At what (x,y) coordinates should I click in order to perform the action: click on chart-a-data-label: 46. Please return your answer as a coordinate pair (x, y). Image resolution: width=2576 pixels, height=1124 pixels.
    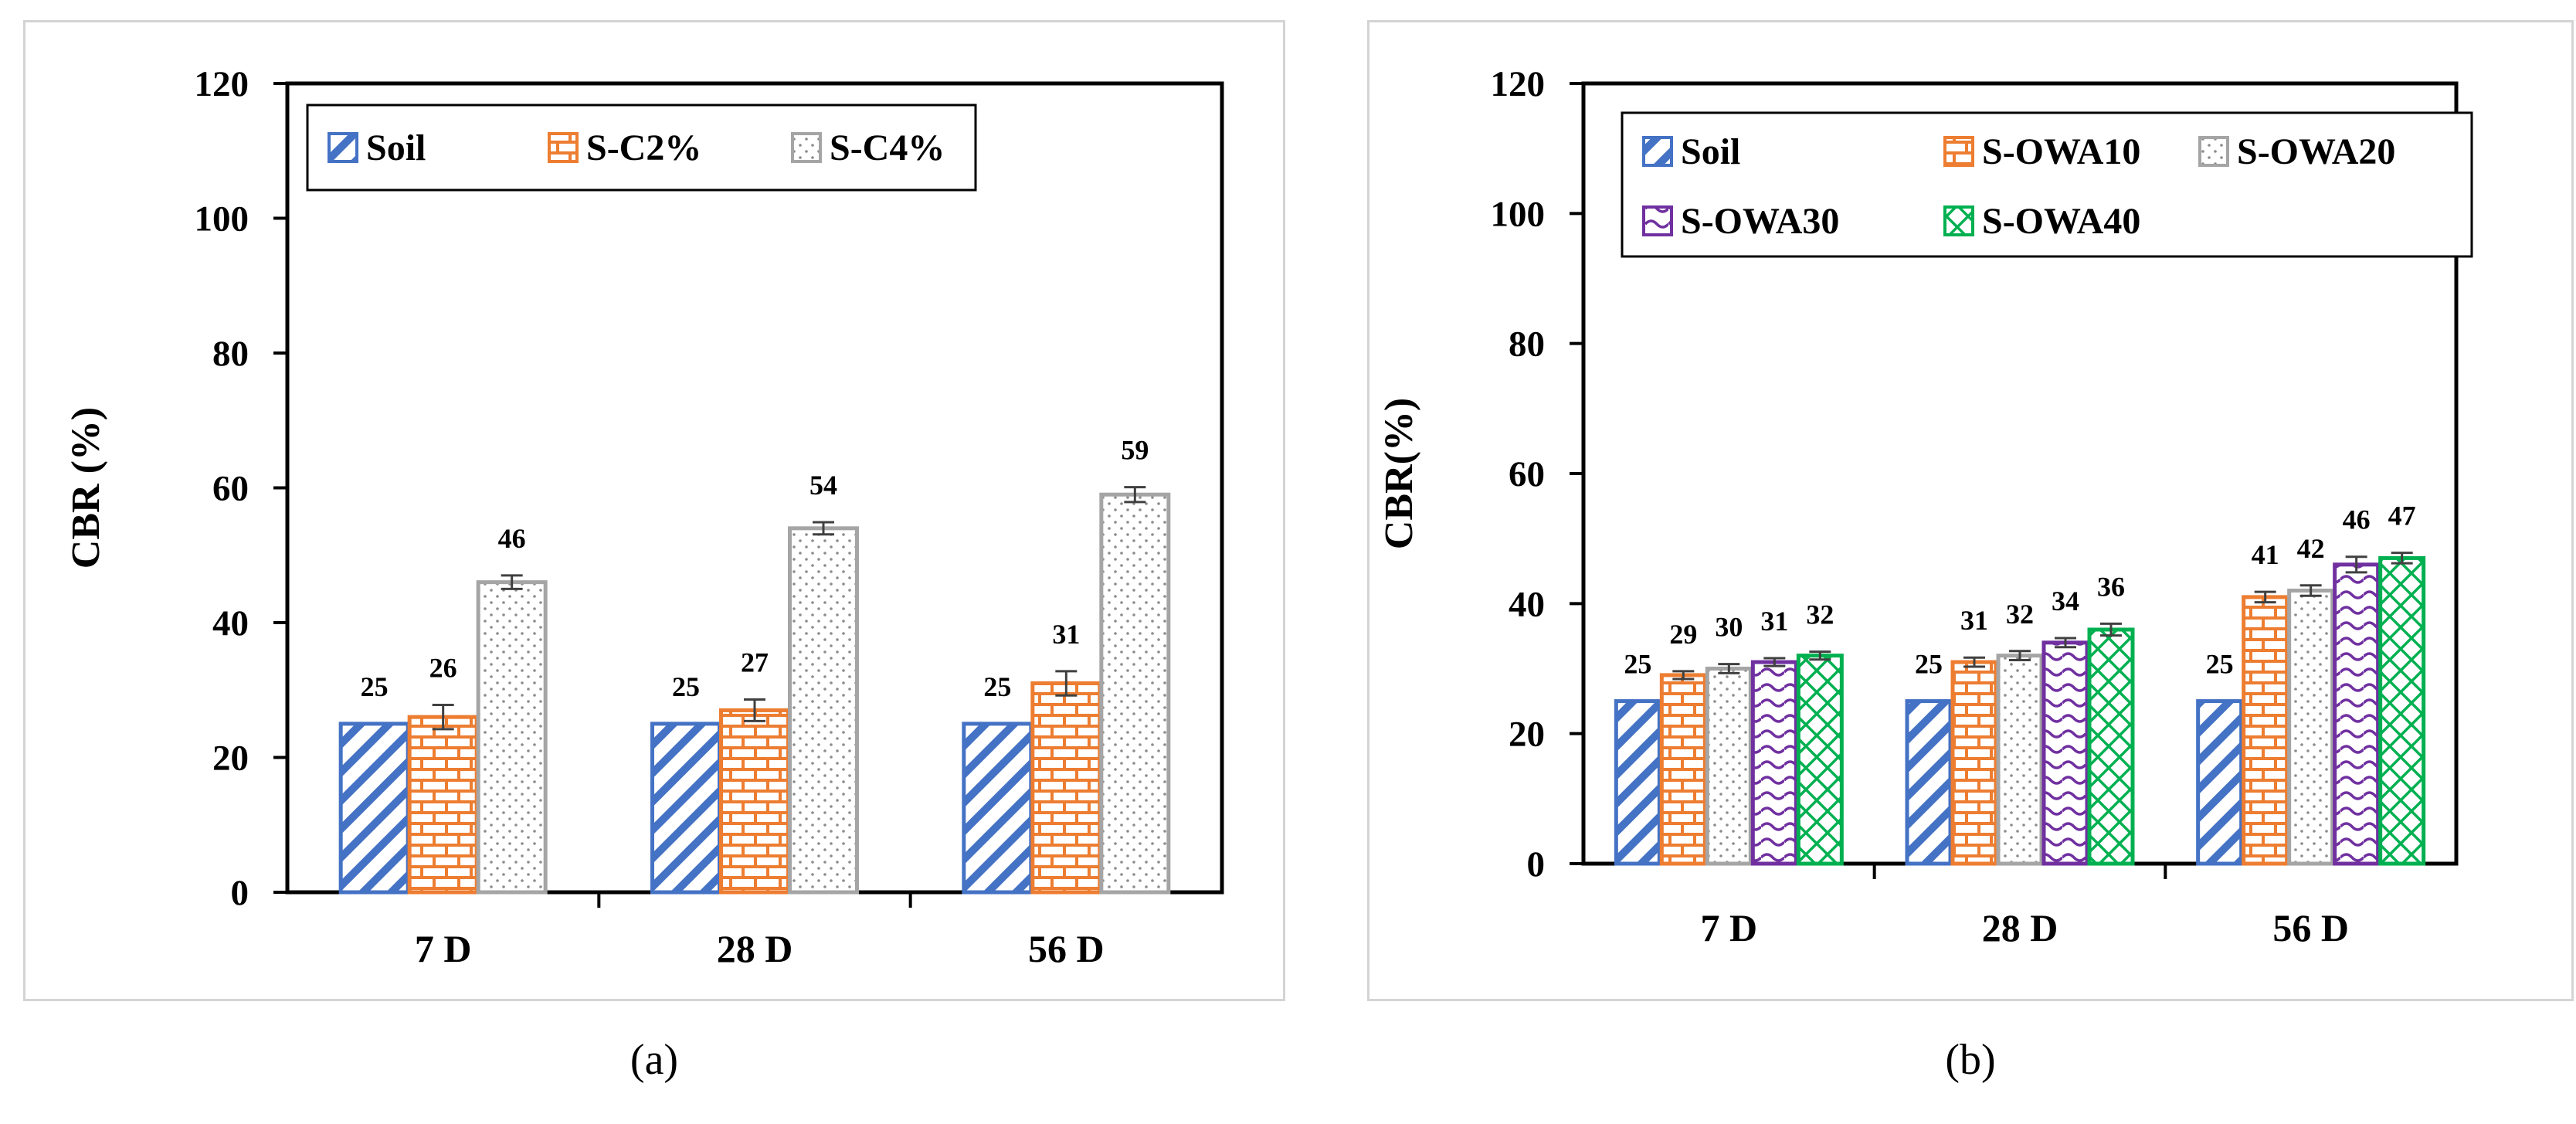
    Looking at the image, I should click on (512, 538).